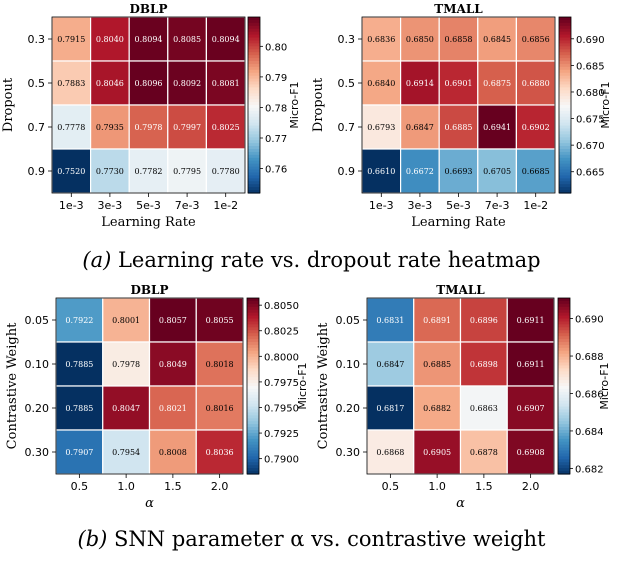  I want to click on x-tick-label: 5e-3, so click(458, 205).